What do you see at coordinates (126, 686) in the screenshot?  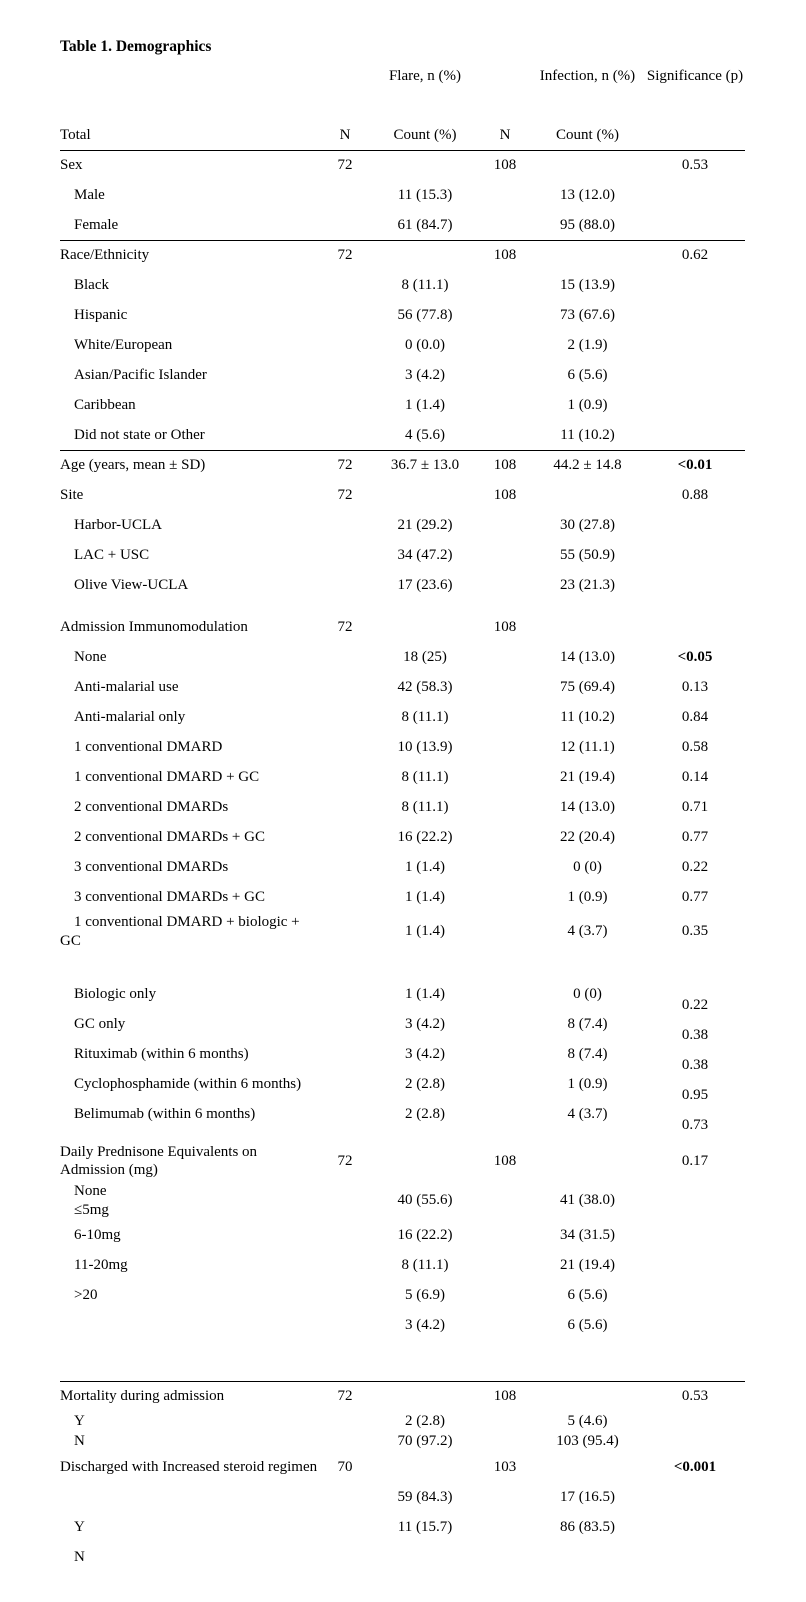 I see `row-label: Anti-malarial use` at bounding box center [126, 686].